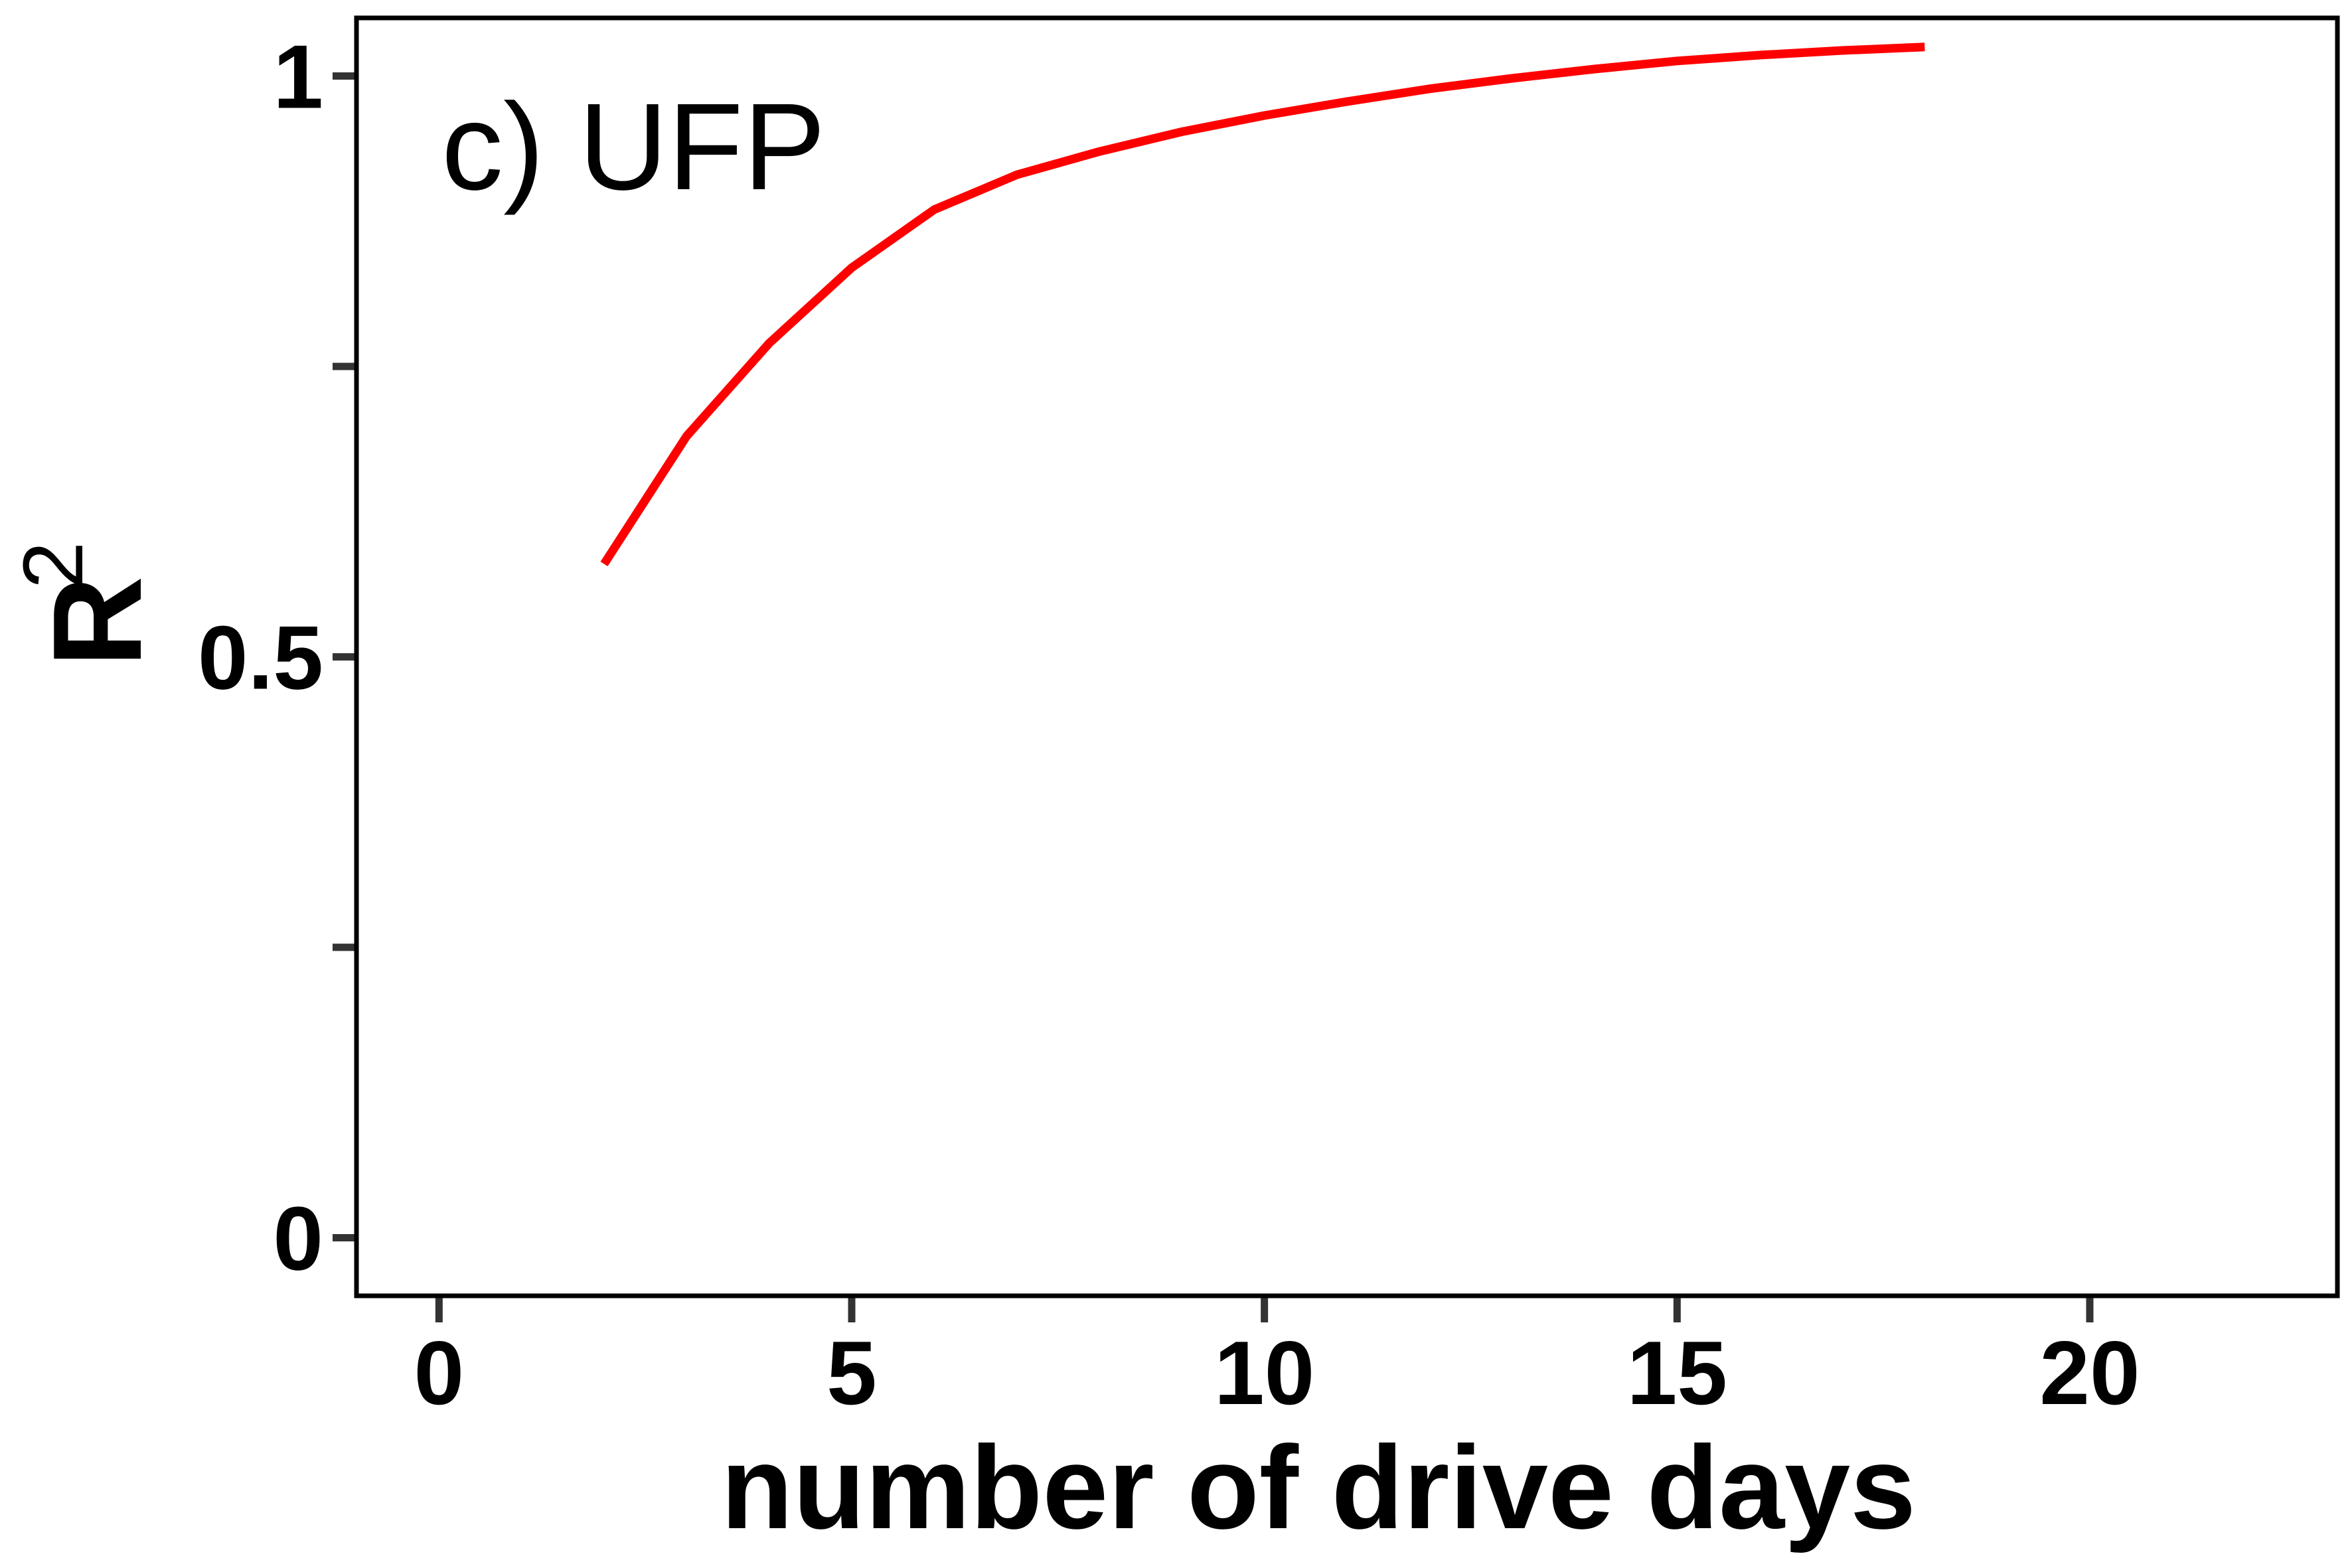 The height and width of the screenshot is (1568, 2352). Describe the element at coordinates (298, 1239) in the screenshot. I see `y-tick-label: 0` at that location.